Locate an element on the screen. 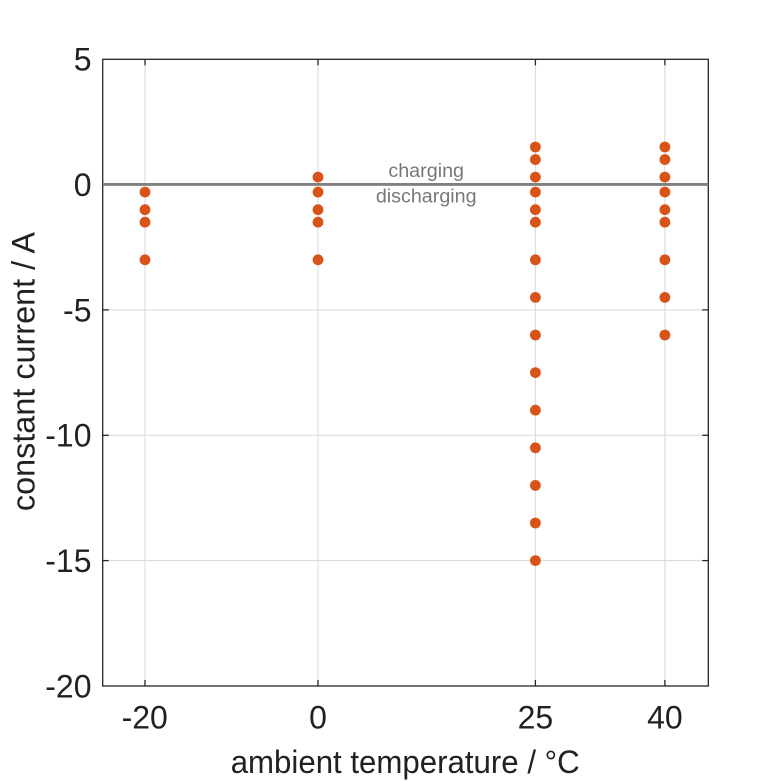 This screenshot has height=781, width=781. svg-text: 40 is located at coordinates (665, 717).